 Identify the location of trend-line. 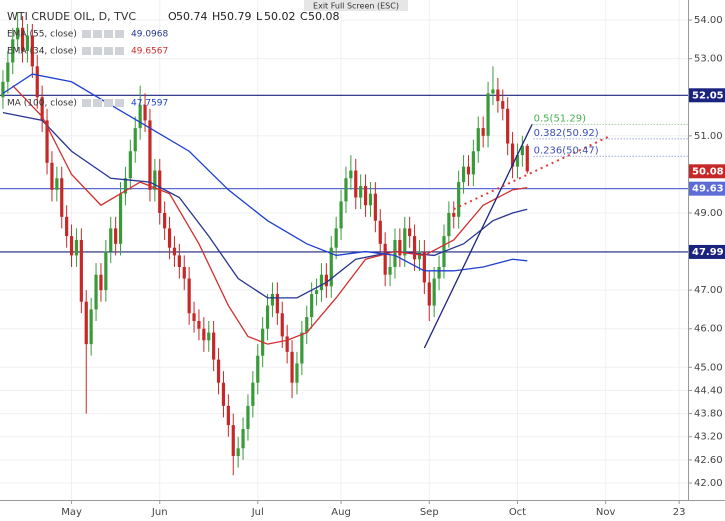
(478, 236).